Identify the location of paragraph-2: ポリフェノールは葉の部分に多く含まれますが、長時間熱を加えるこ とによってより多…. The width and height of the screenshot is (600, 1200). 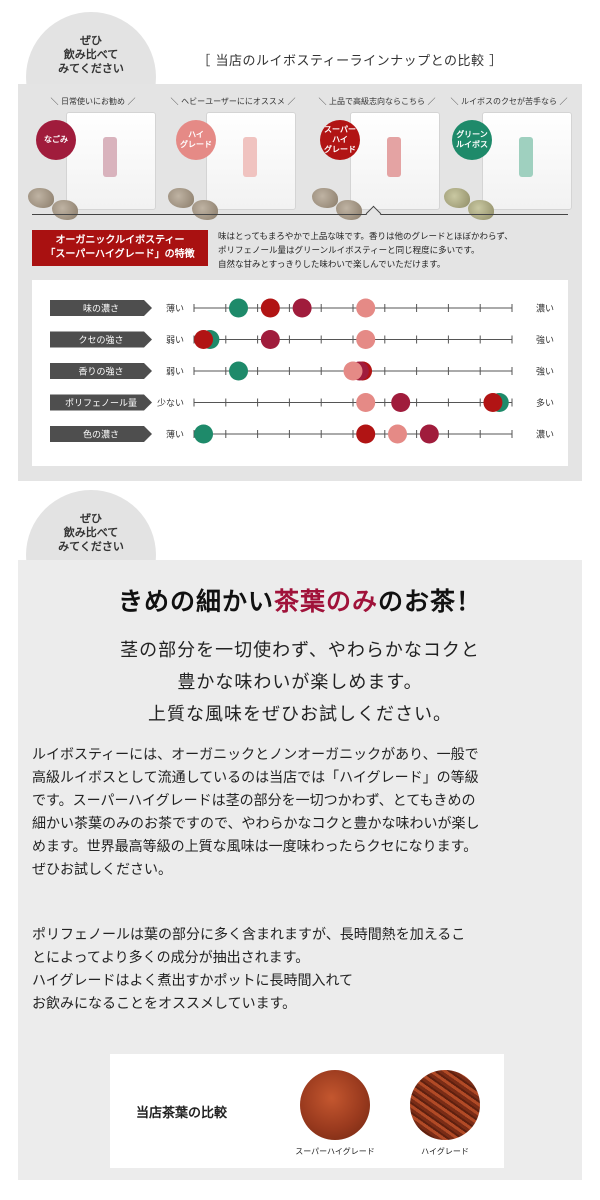
(302, 970).